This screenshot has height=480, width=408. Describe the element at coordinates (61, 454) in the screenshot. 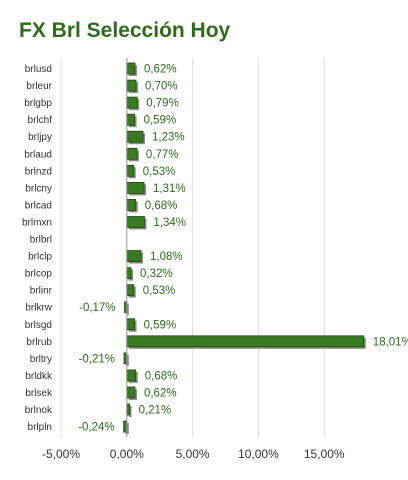

I see `x-tick-label: -5,00%` at that location.